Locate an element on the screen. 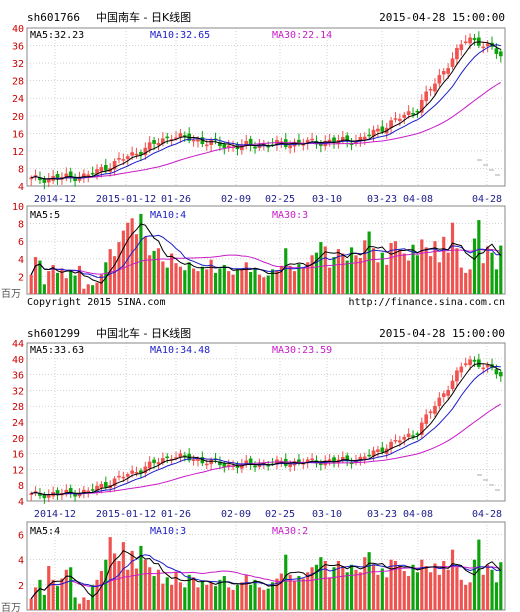 This screenshot has width=520, height=612. ma30-line is located at coordinates (266, 130).